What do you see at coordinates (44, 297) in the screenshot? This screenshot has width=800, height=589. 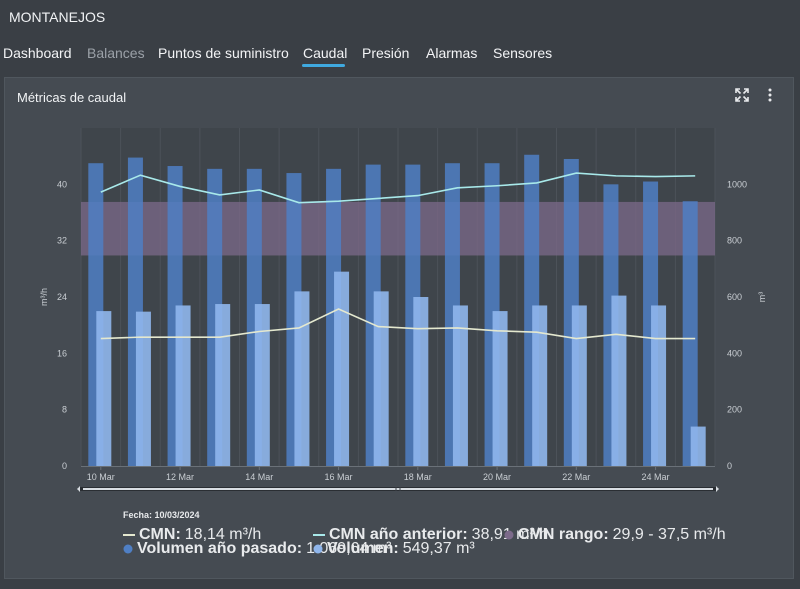 I see `y-left-axis-label: m³/h` at bounding box center [44, 297].